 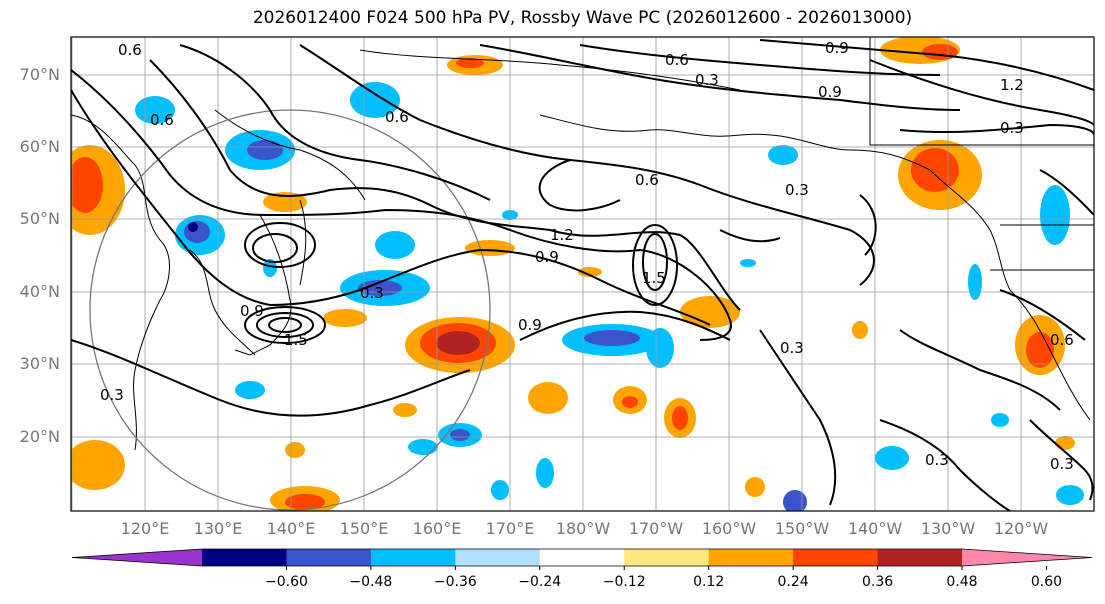 What do you see at coordinates (40, 436) in the screenshot?
I see `lat-label: 20°N` at bounding box center [40, 436].